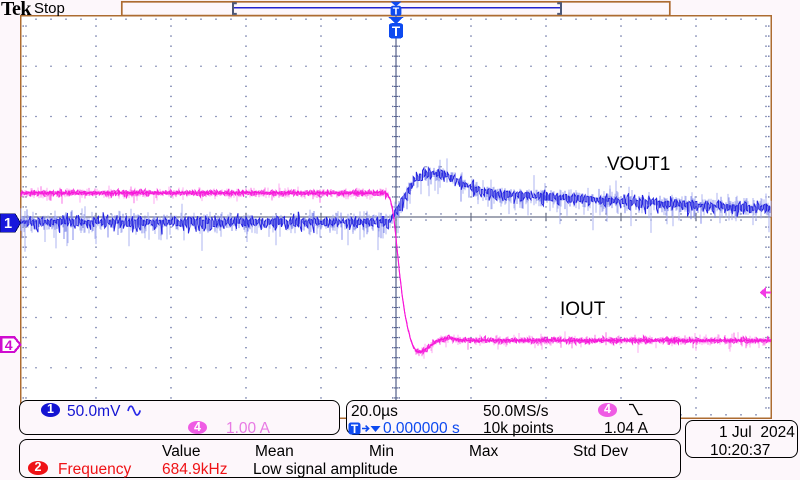 The image size is (800, 480). I want to click on svg-text: 4, so click(9, 345).